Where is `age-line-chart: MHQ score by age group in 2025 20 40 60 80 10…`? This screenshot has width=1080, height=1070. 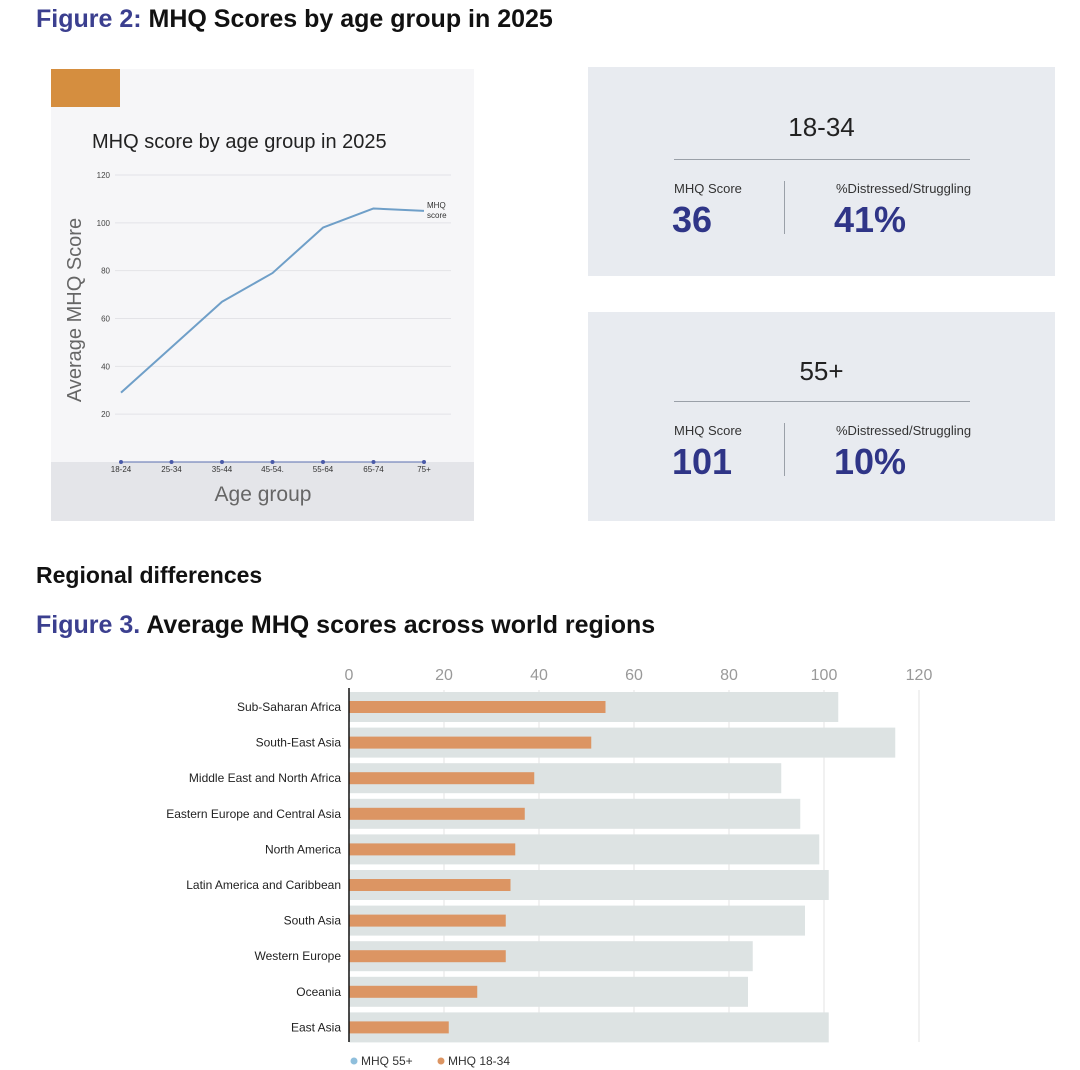 age-line-chart: MHQ score by age group in 2025 20 40 60 80 10… is located at coordinates (257, 318).